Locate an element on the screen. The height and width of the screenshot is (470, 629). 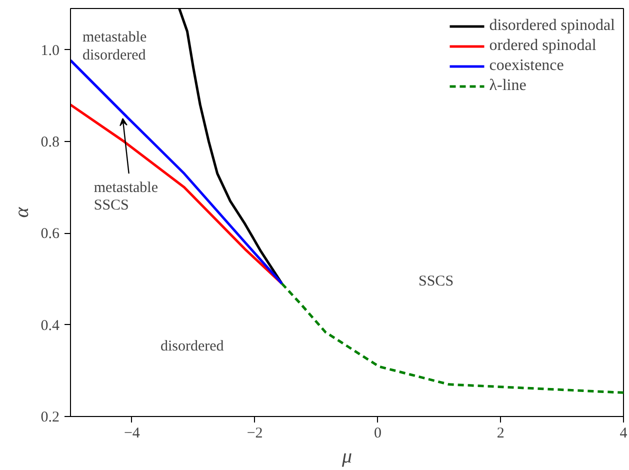
annotation: disordered is located at coordinates (192, 346).